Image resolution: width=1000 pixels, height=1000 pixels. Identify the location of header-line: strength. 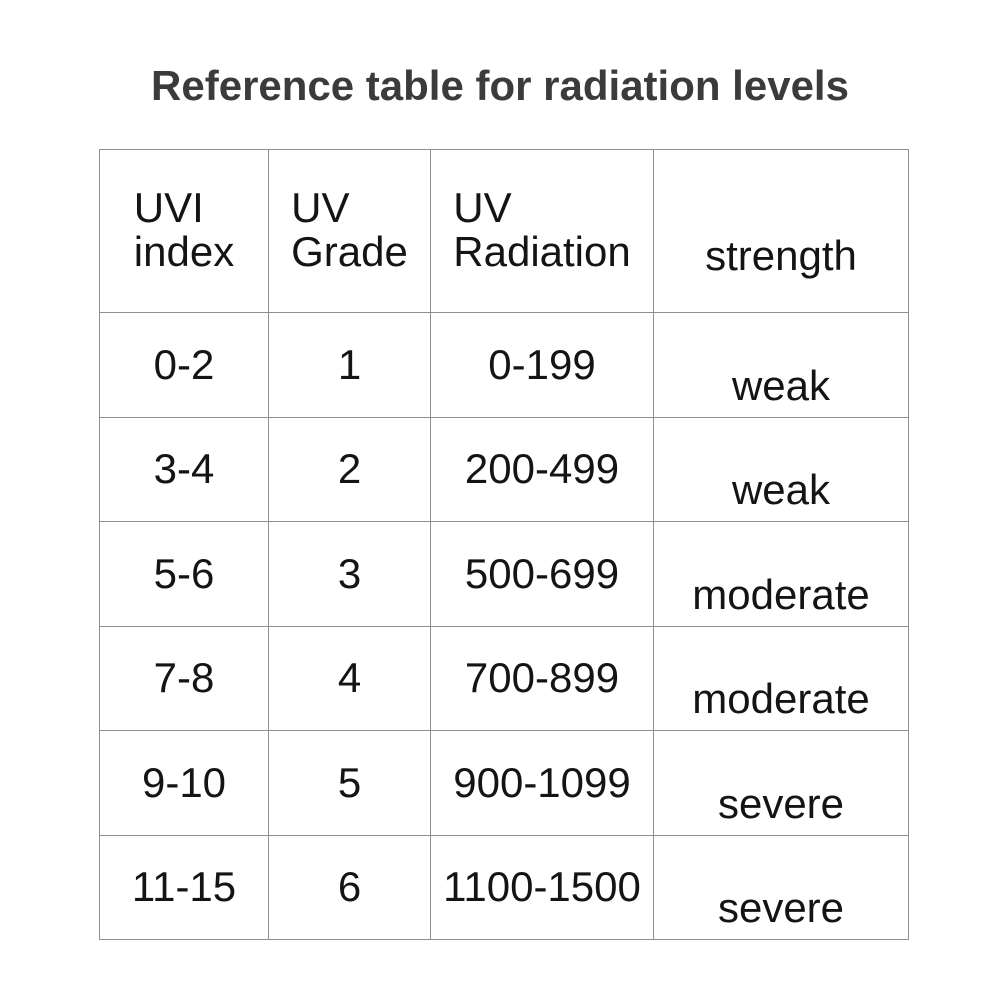
(781, 255).